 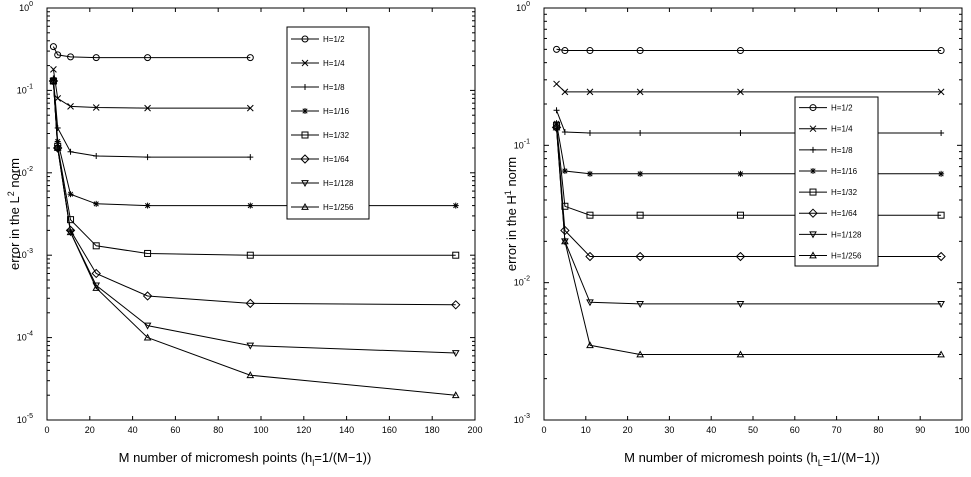 I want to click on y-axis-label: error in the L2 norm, so click(x=14, y=214).